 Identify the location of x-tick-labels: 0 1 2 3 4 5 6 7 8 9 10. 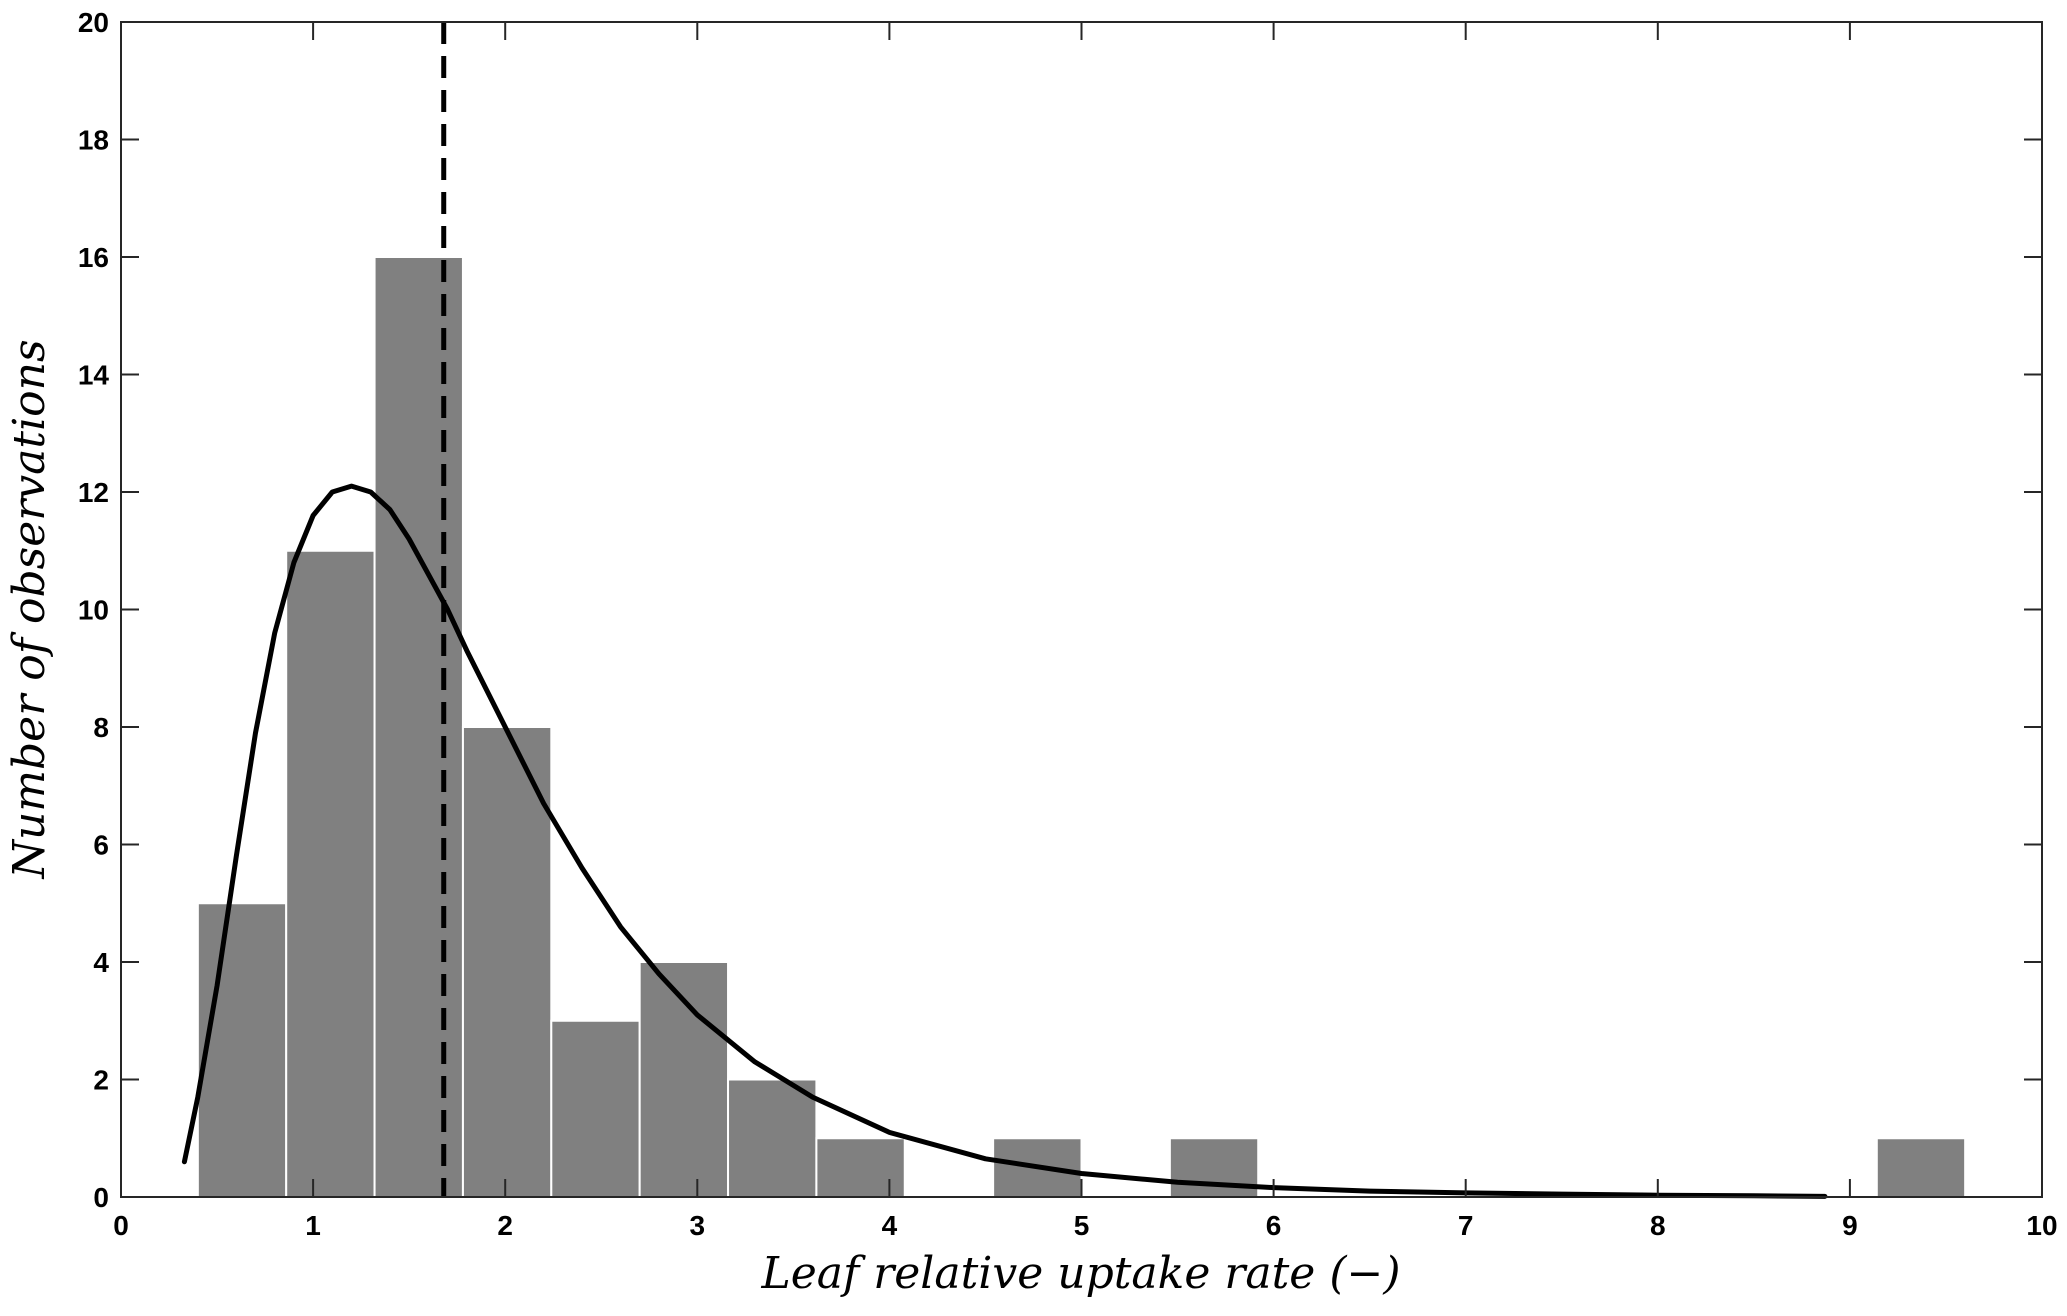
(1085, 1225).